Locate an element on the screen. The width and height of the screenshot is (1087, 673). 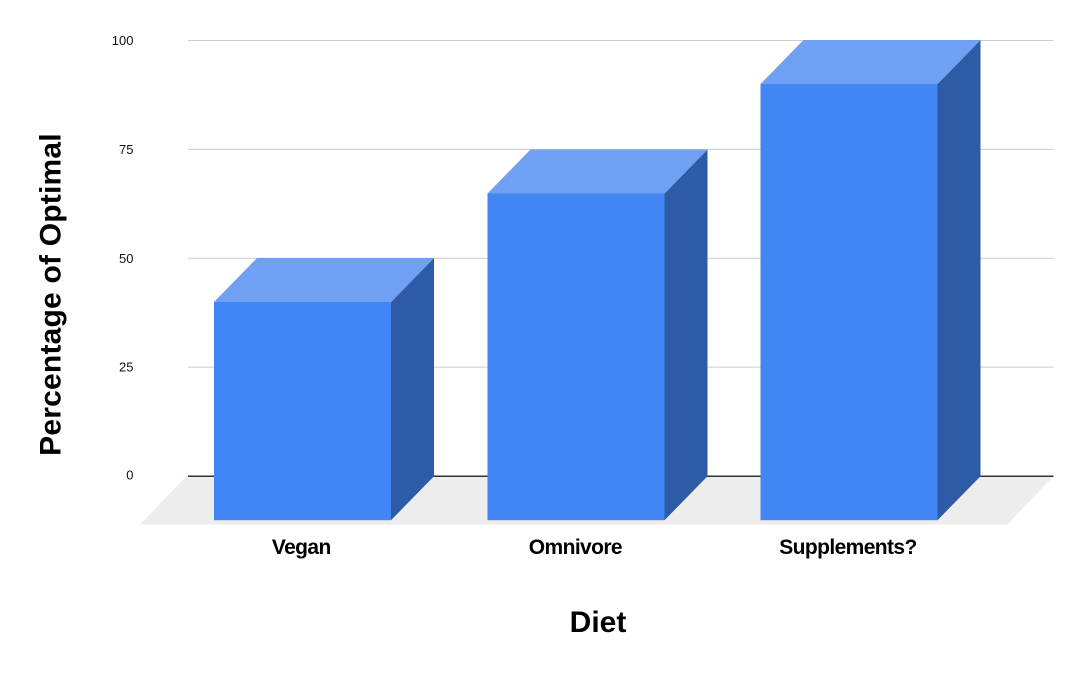
svg-text: 75 is located at coordinates (126, 149).